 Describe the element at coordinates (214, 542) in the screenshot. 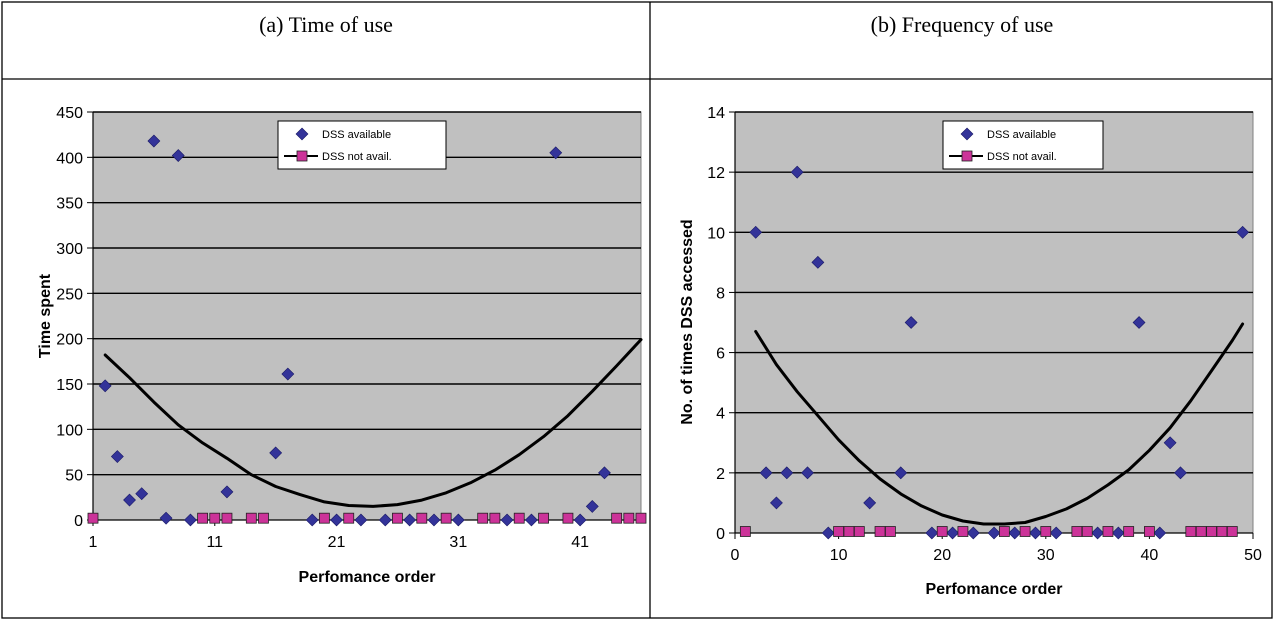

I see `chart-1-xtick-label: 11` at that location.